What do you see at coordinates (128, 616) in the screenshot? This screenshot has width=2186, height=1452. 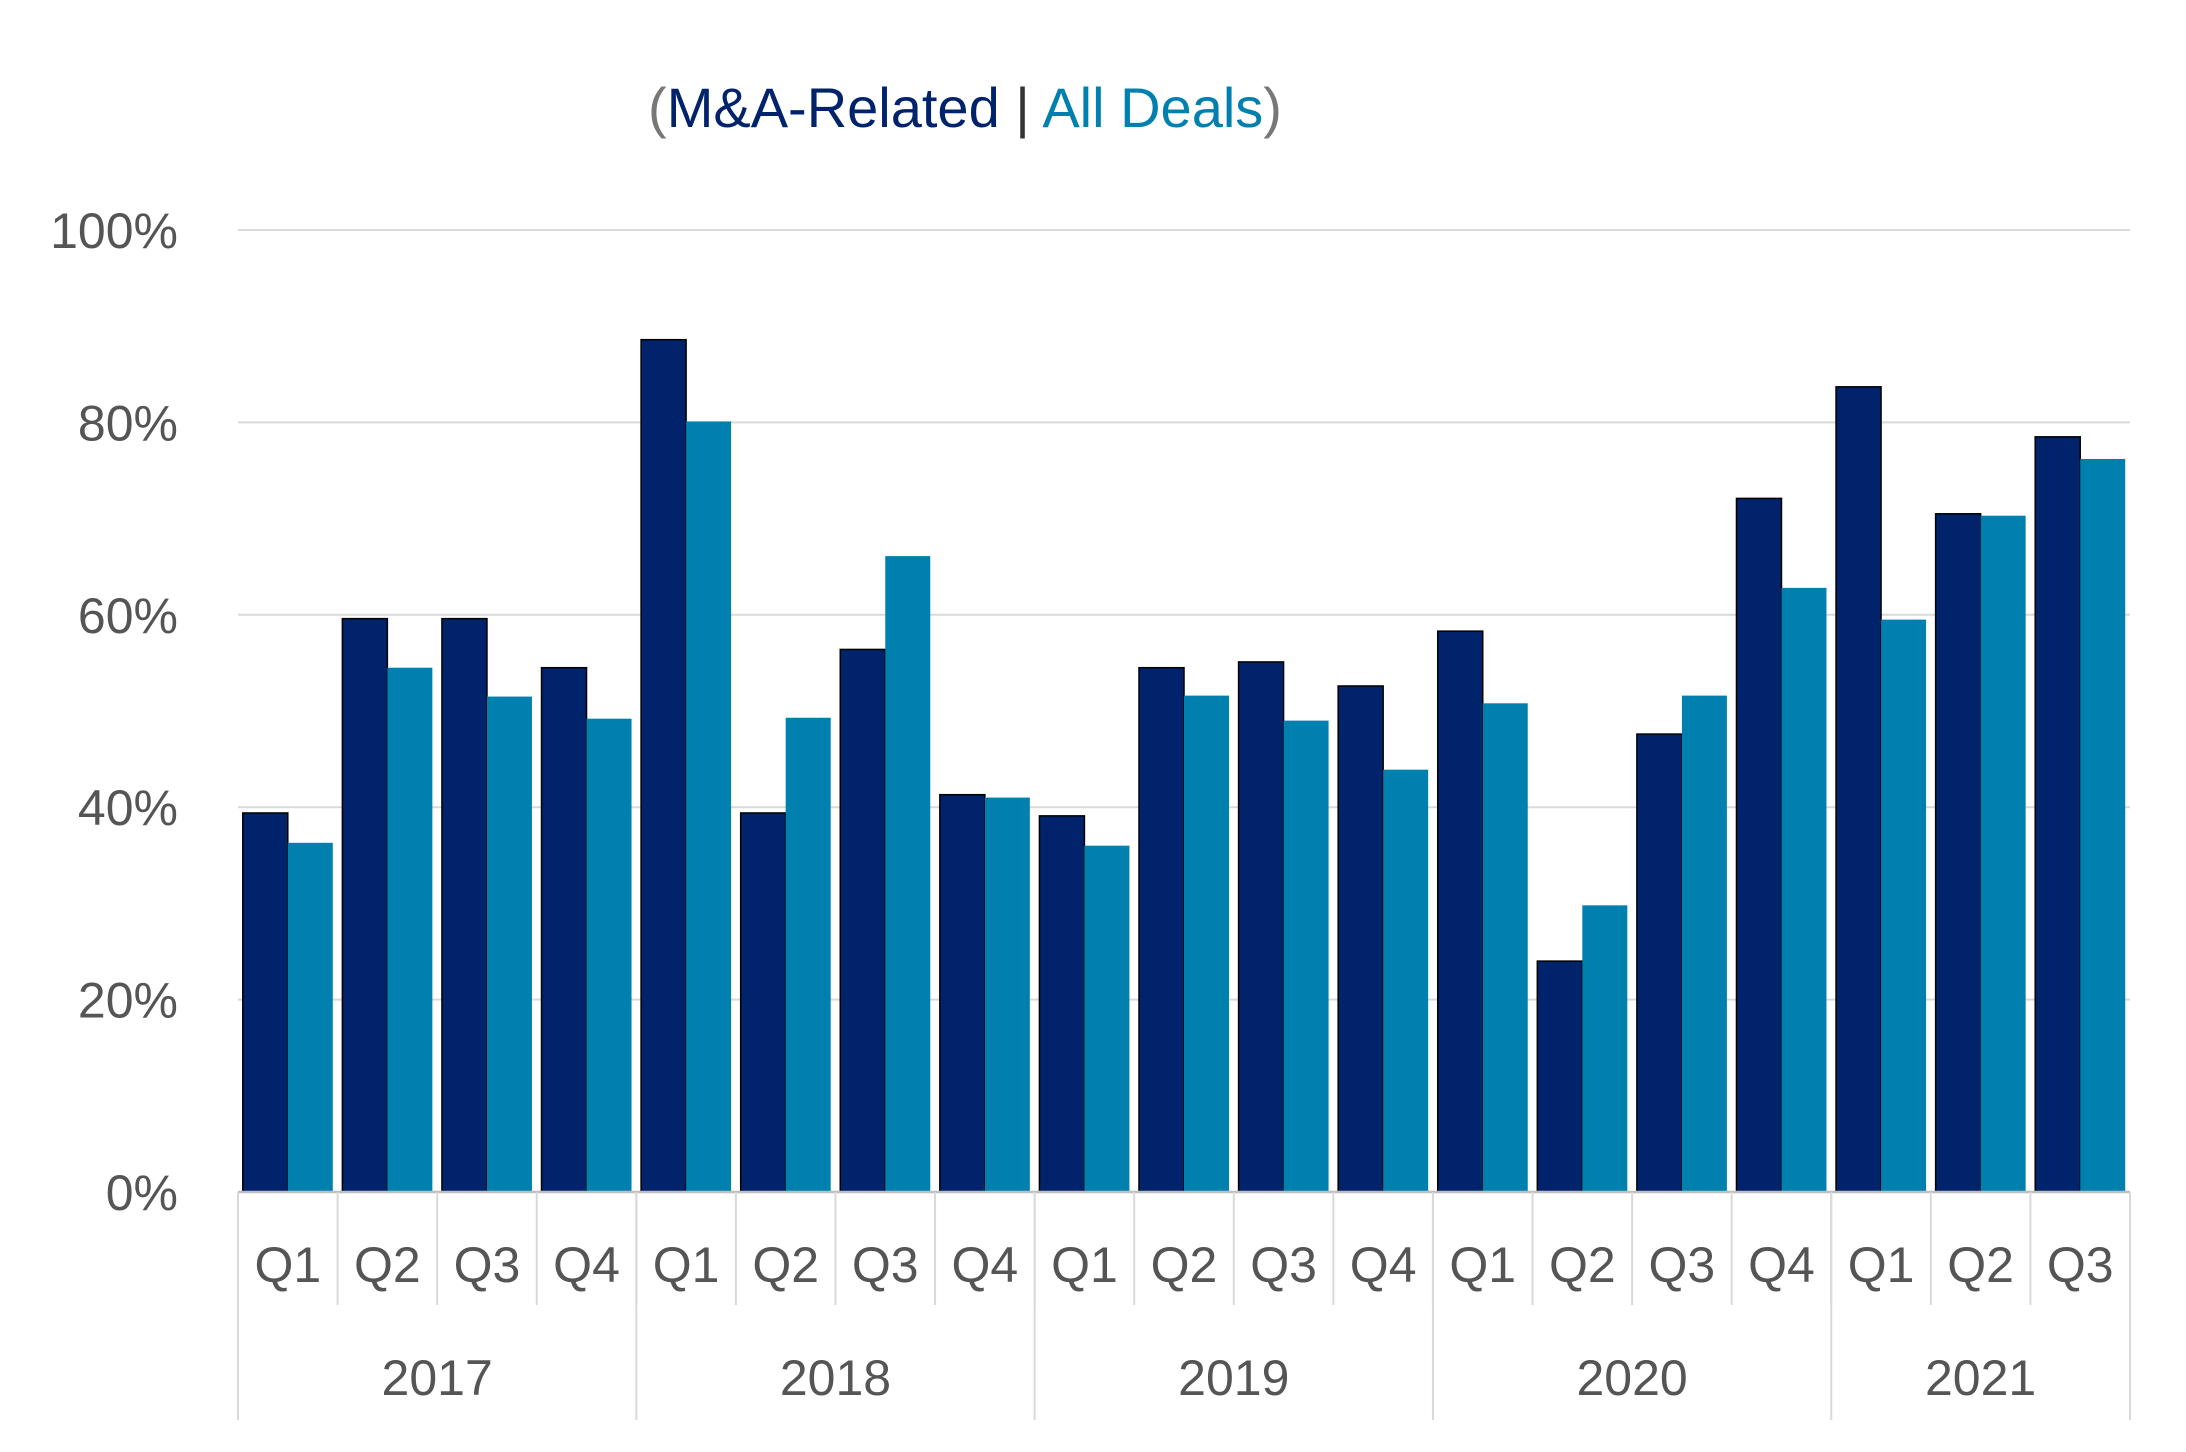 I see `y-tick-label: 60%` at bounding box center [128, 616].